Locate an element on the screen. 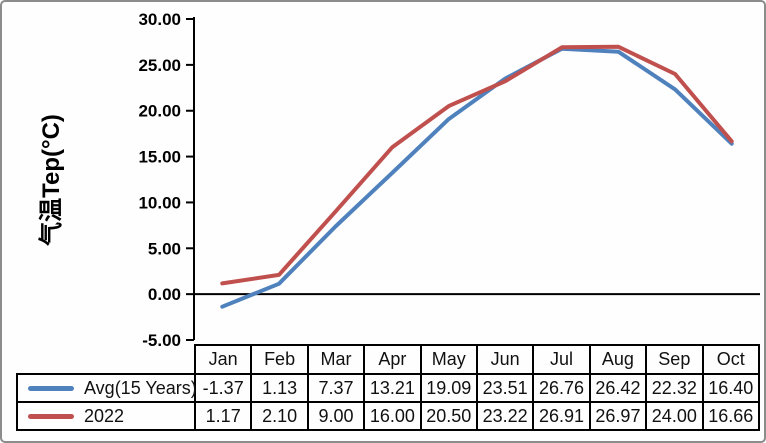 The image size is (766, 443). table-corner-cell is located at coordinates (106, 359).